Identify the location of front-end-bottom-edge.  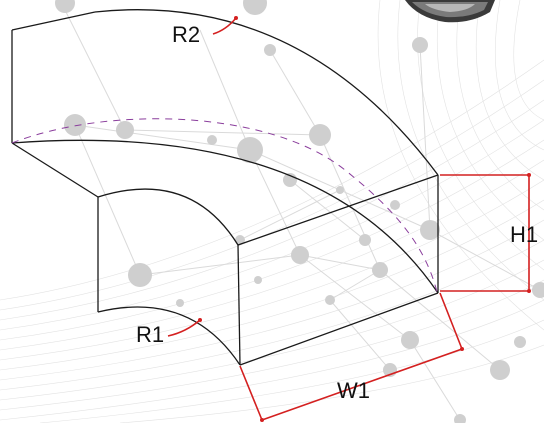
(339, 329).